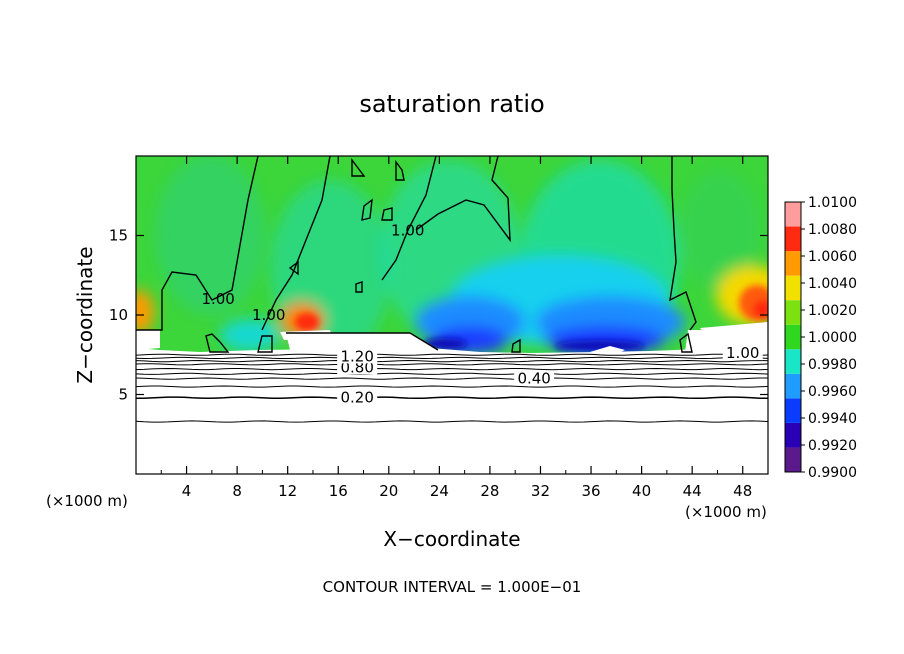  I want to click on colorbar-label: 0.9960, so click(832, 392).